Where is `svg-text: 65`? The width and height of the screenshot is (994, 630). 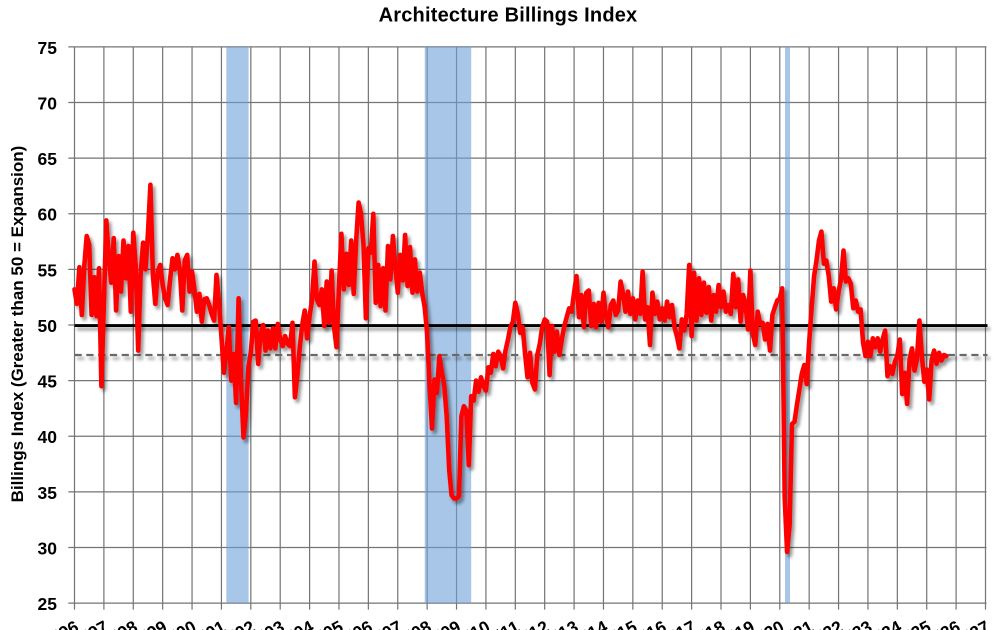 svg-text: 65 is located at coordinates (48, 159).